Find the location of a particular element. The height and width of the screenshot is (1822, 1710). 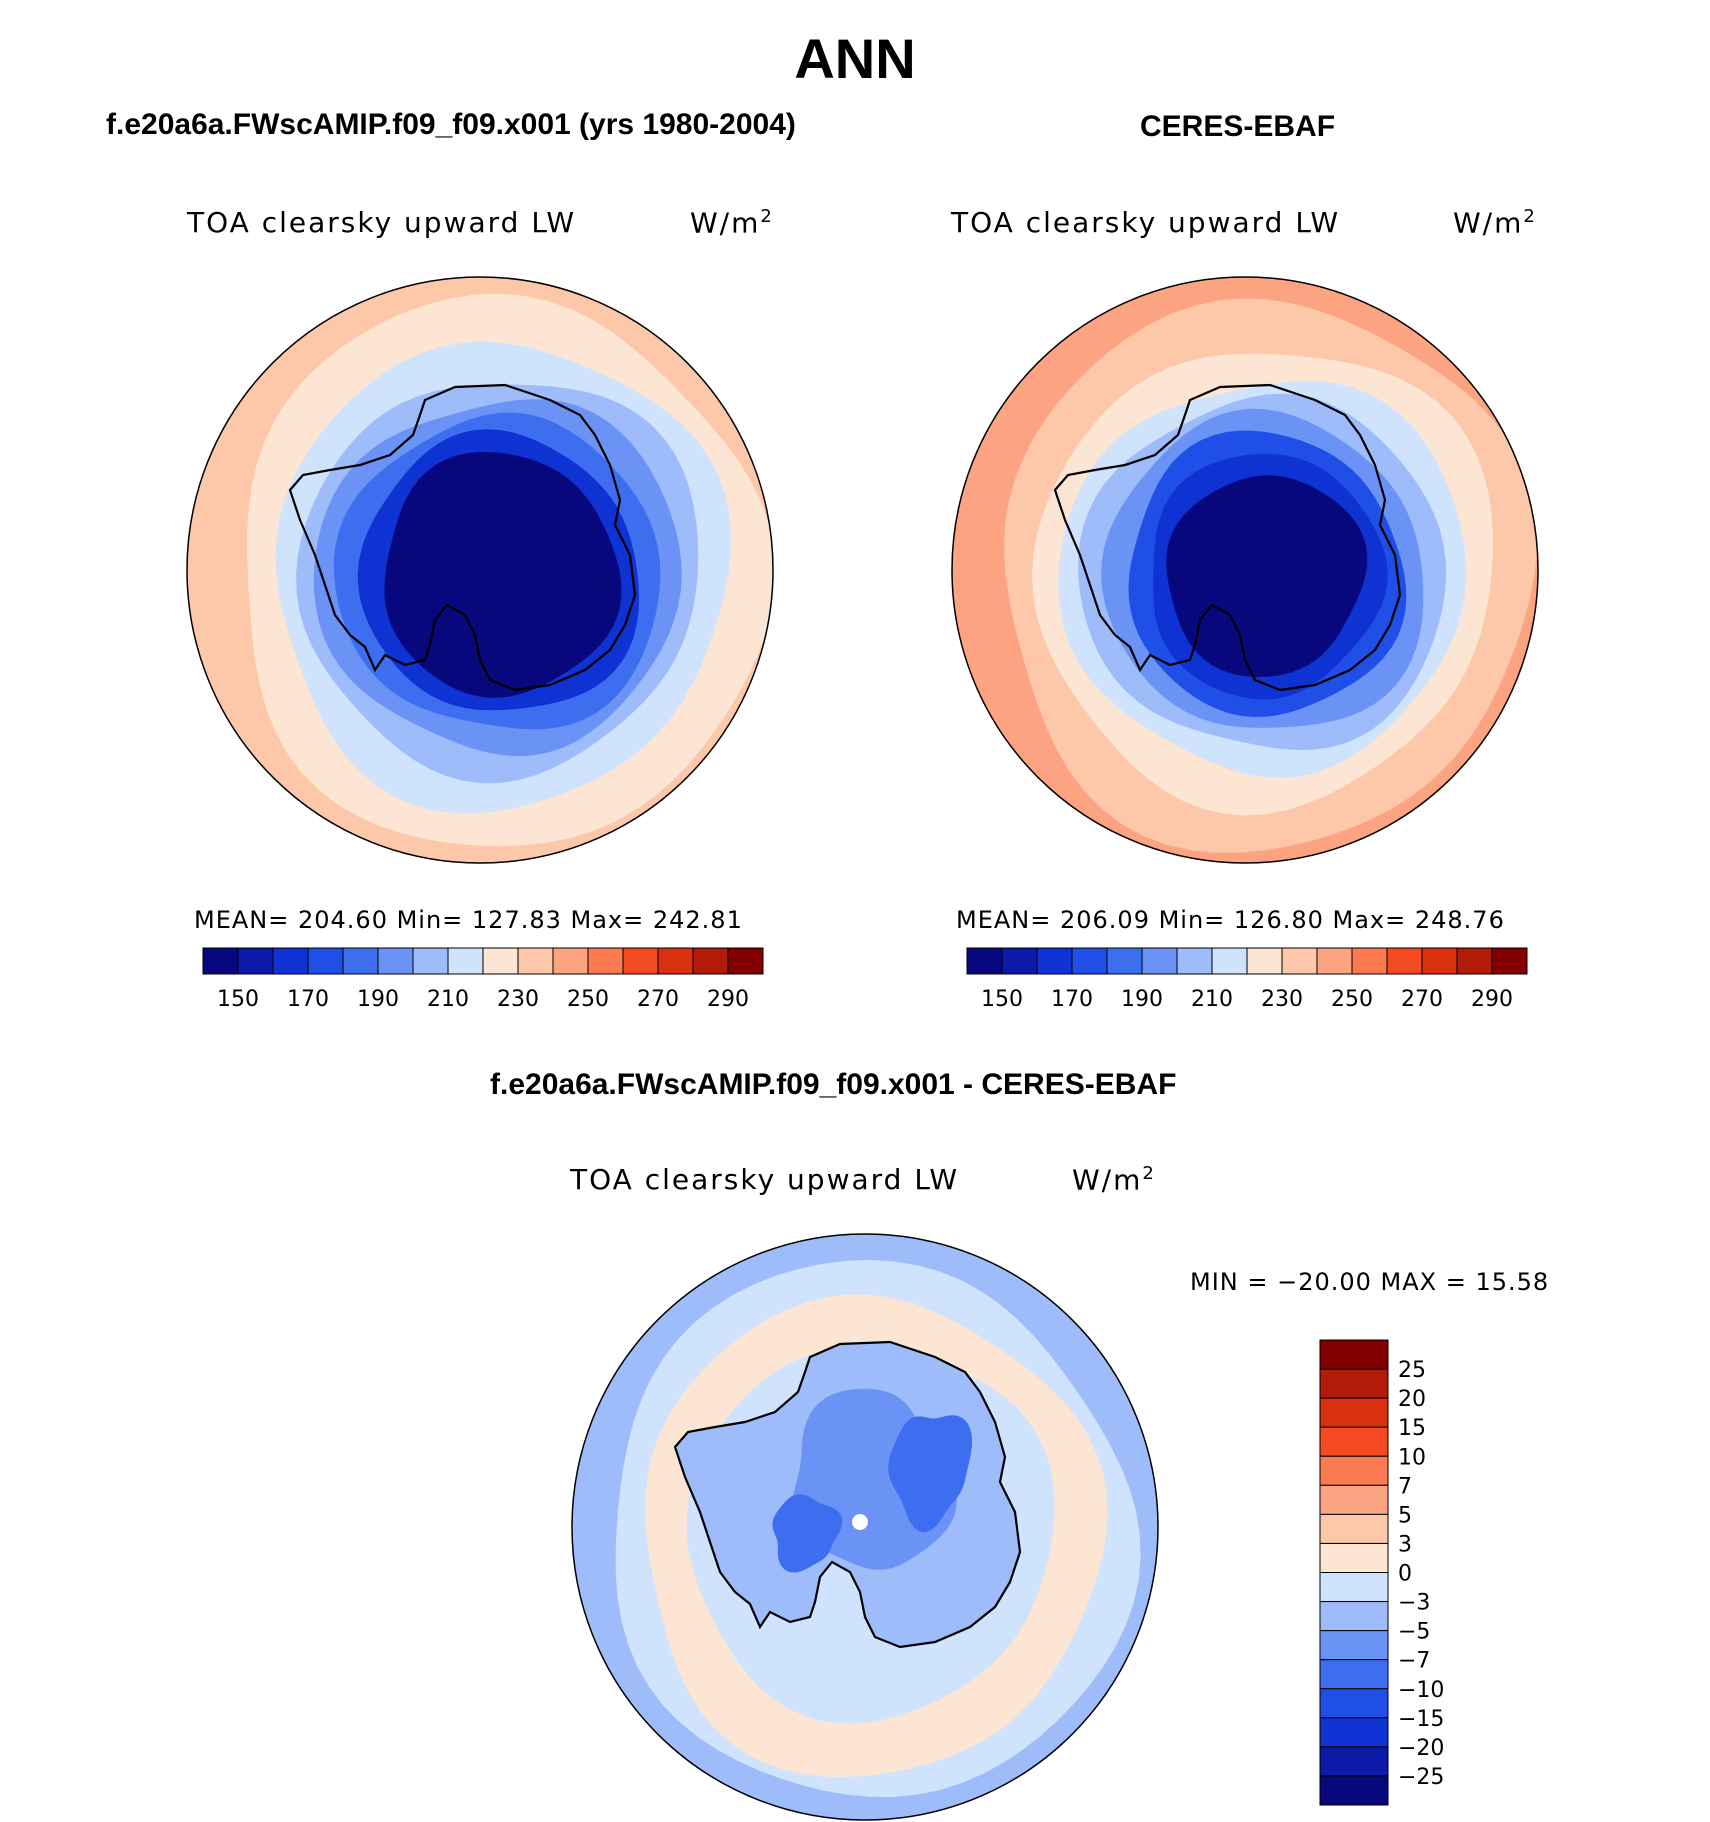

panel1-variable-label: TOA clearsky upward LW is located at coordinates (382, 222).